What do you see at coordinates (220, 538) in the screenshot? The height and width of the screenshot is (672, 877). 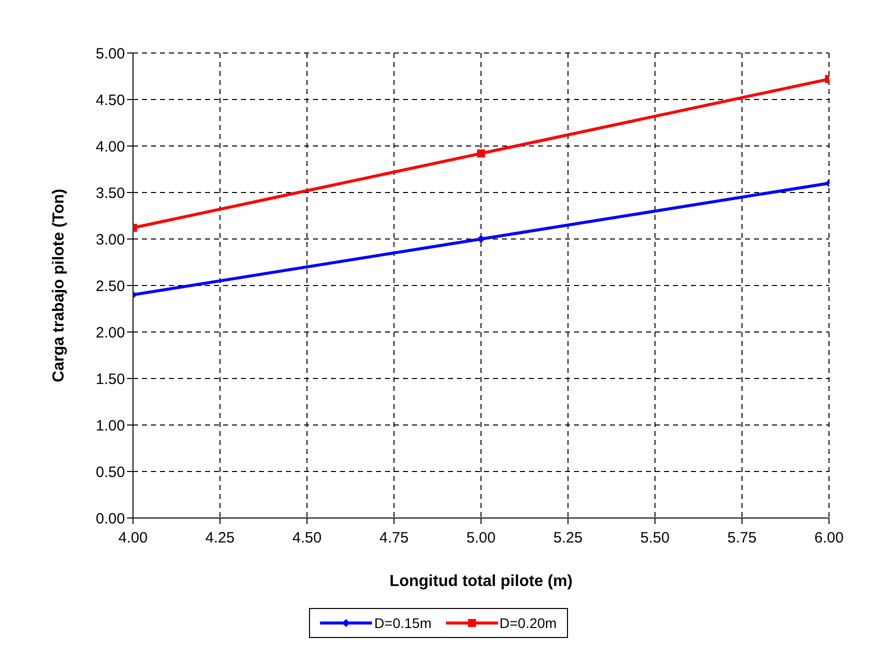 I see `x-tick-label: 4.25` at bounding box center [220, 538].